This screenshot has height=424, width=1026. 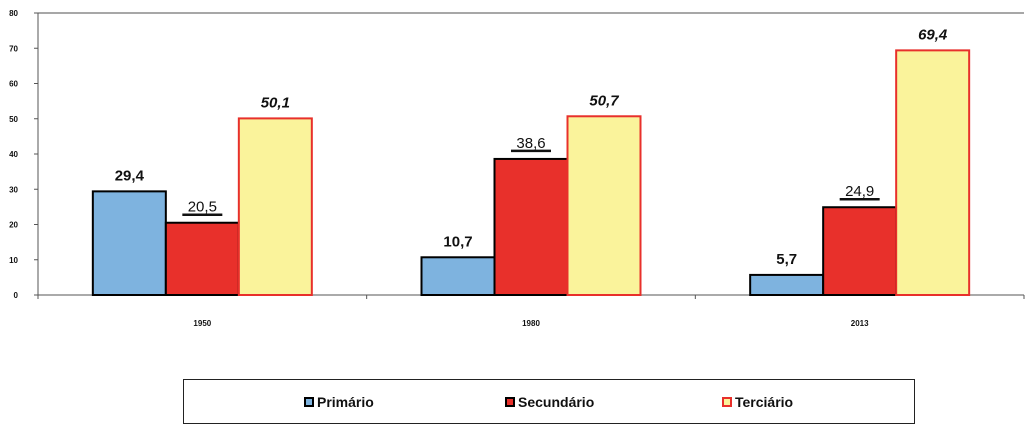 I want to click on y-tick-label: 60, so click(x=13, y=84).